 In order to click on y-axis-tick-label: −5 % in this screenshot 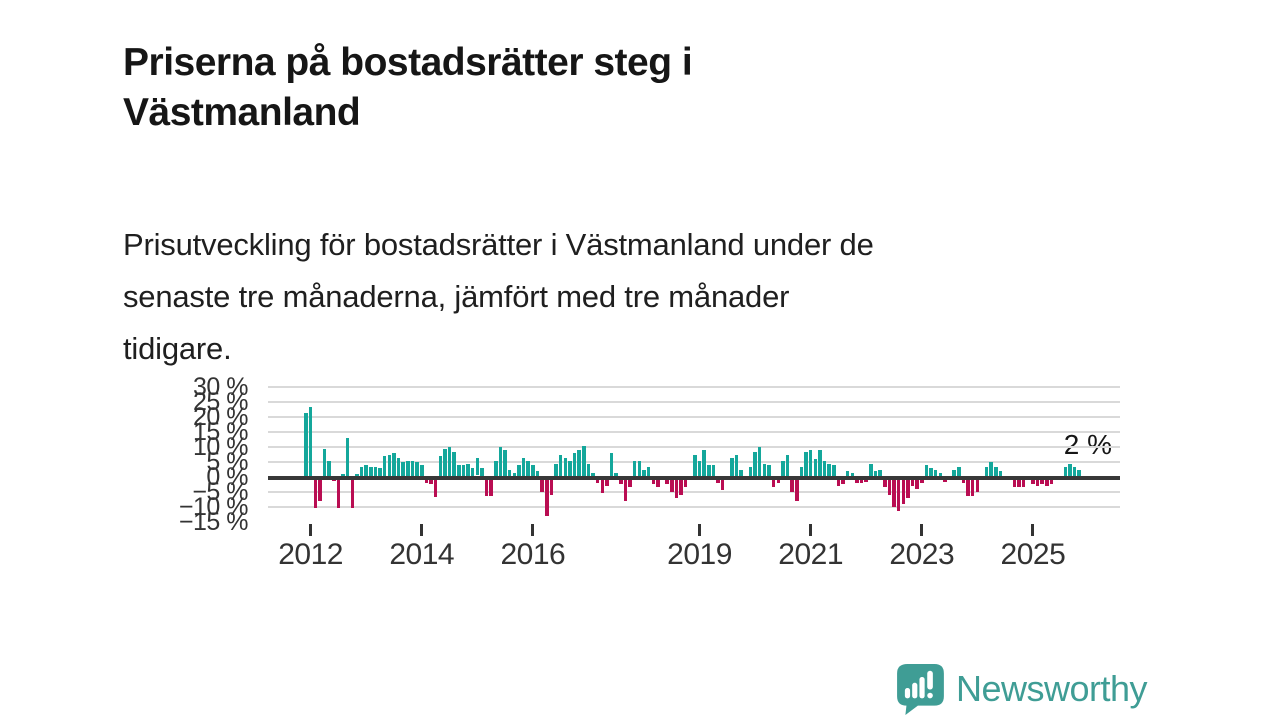, I will do `click(220, 492)`.